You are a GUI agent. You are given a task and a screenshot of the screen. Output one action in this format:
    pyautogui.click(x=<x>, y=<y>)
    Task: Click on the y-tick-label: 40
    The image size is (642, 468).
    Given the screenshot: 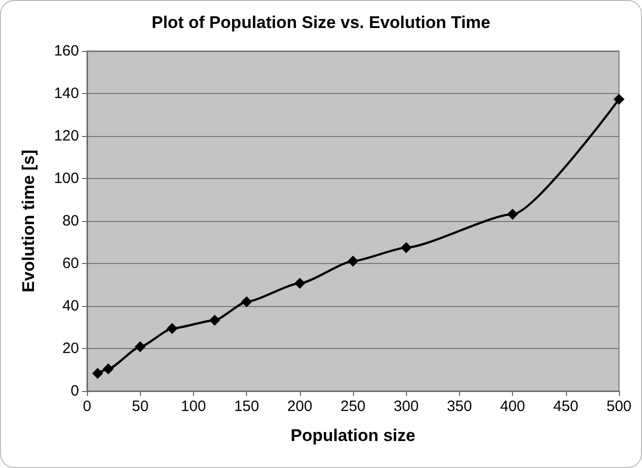 What is the action you would take?
    pyautogui.click(x=70, y=306)
    